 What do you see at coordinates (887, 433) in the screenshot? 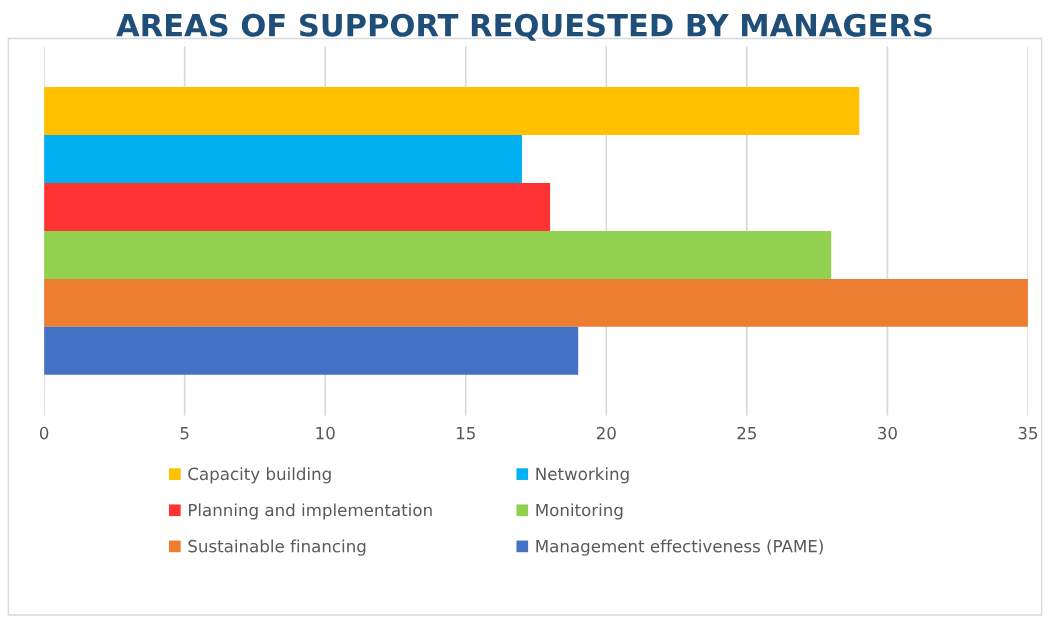
I see `x-tick-label: 30` at bounding box center [887, 433].